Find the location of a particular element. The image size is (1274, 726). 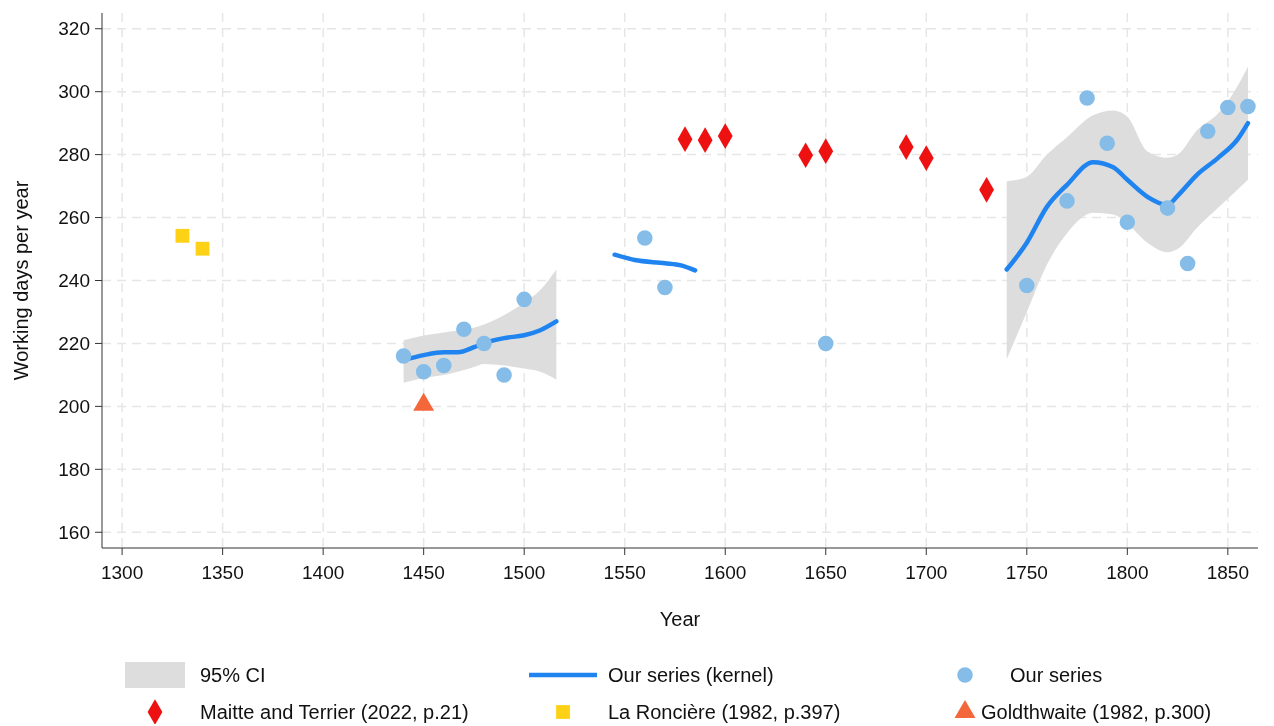

y-tick-label: 180 is located at coordinates (74, 469).